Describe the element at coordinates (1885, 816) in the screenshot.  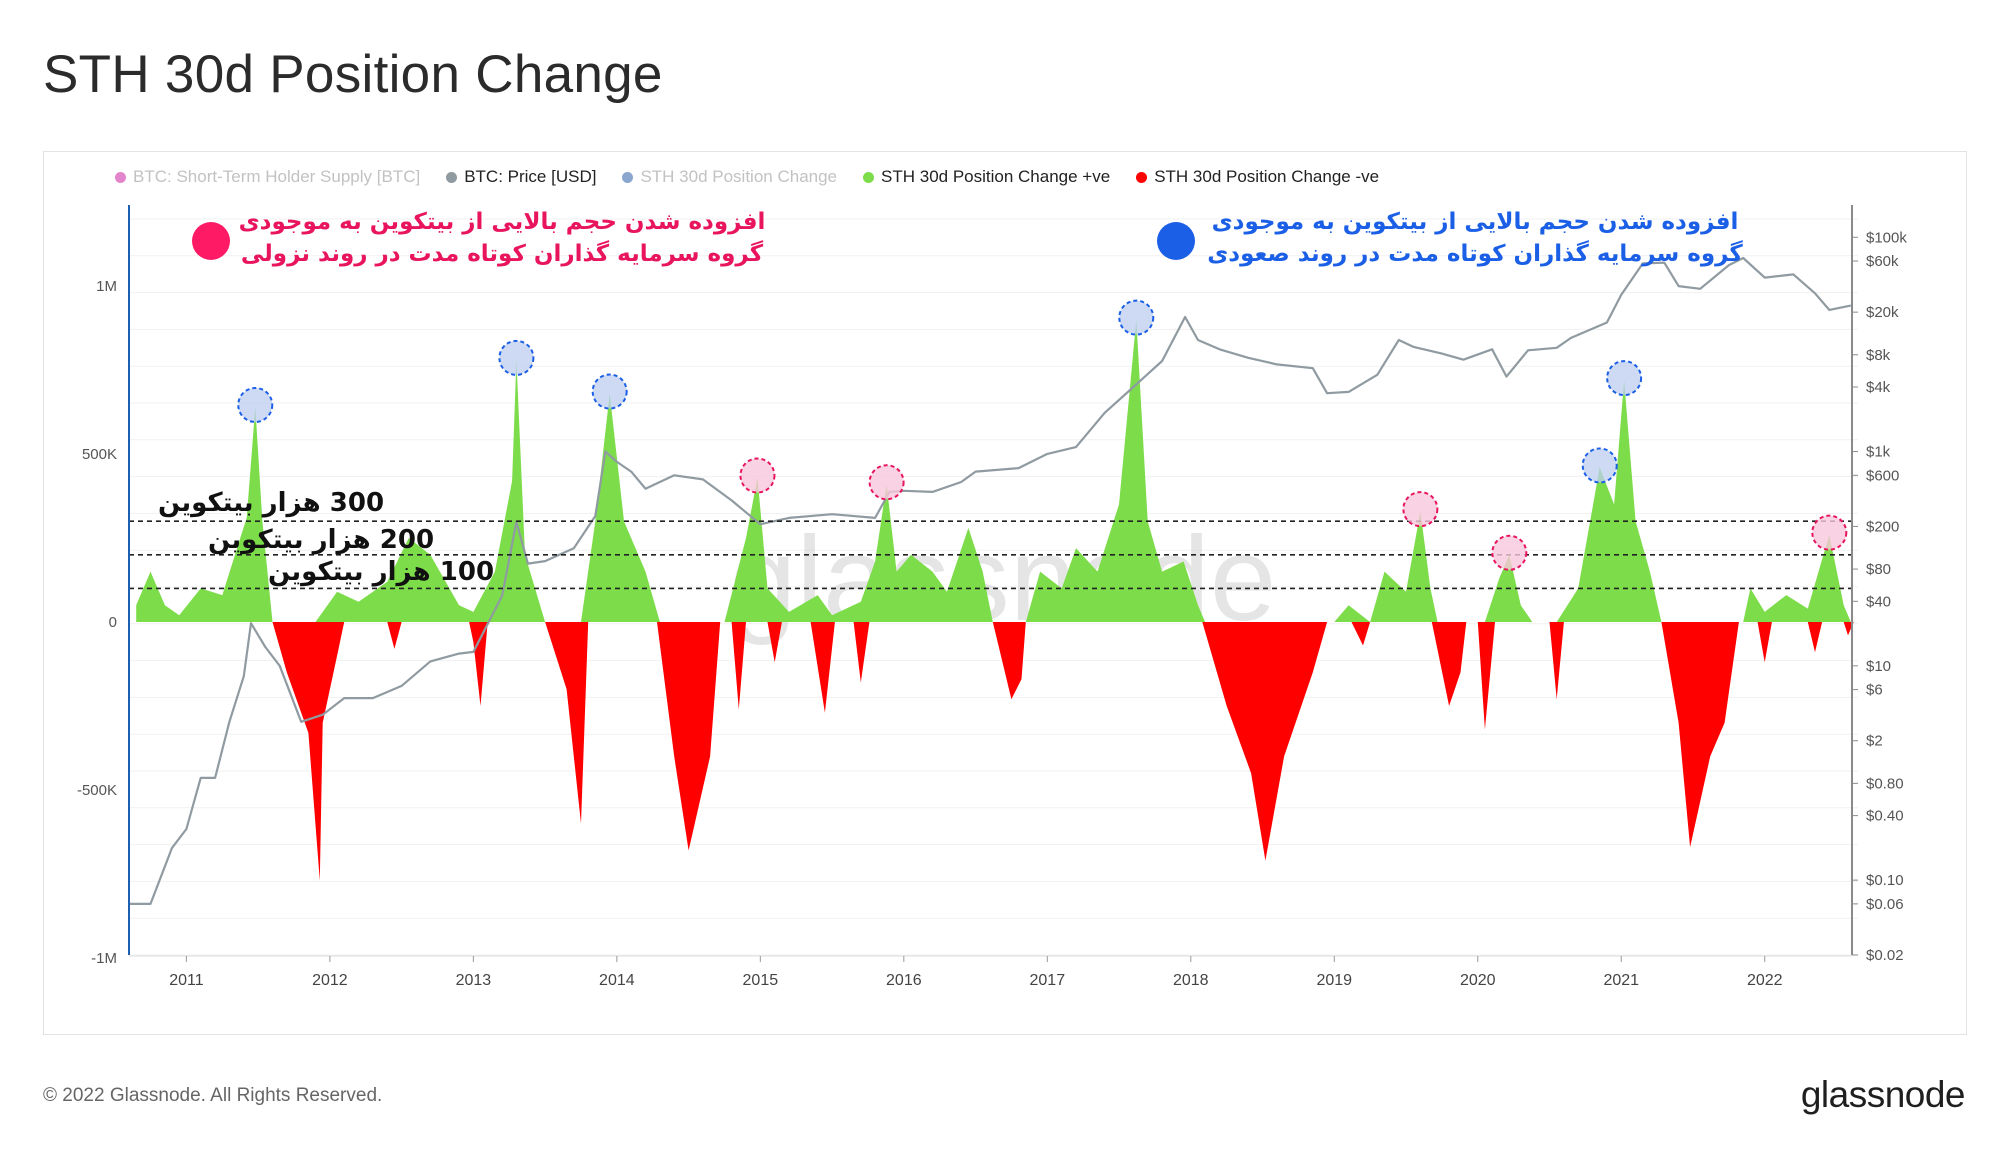
I see `y-right-tick-label: $0.40` at that location.